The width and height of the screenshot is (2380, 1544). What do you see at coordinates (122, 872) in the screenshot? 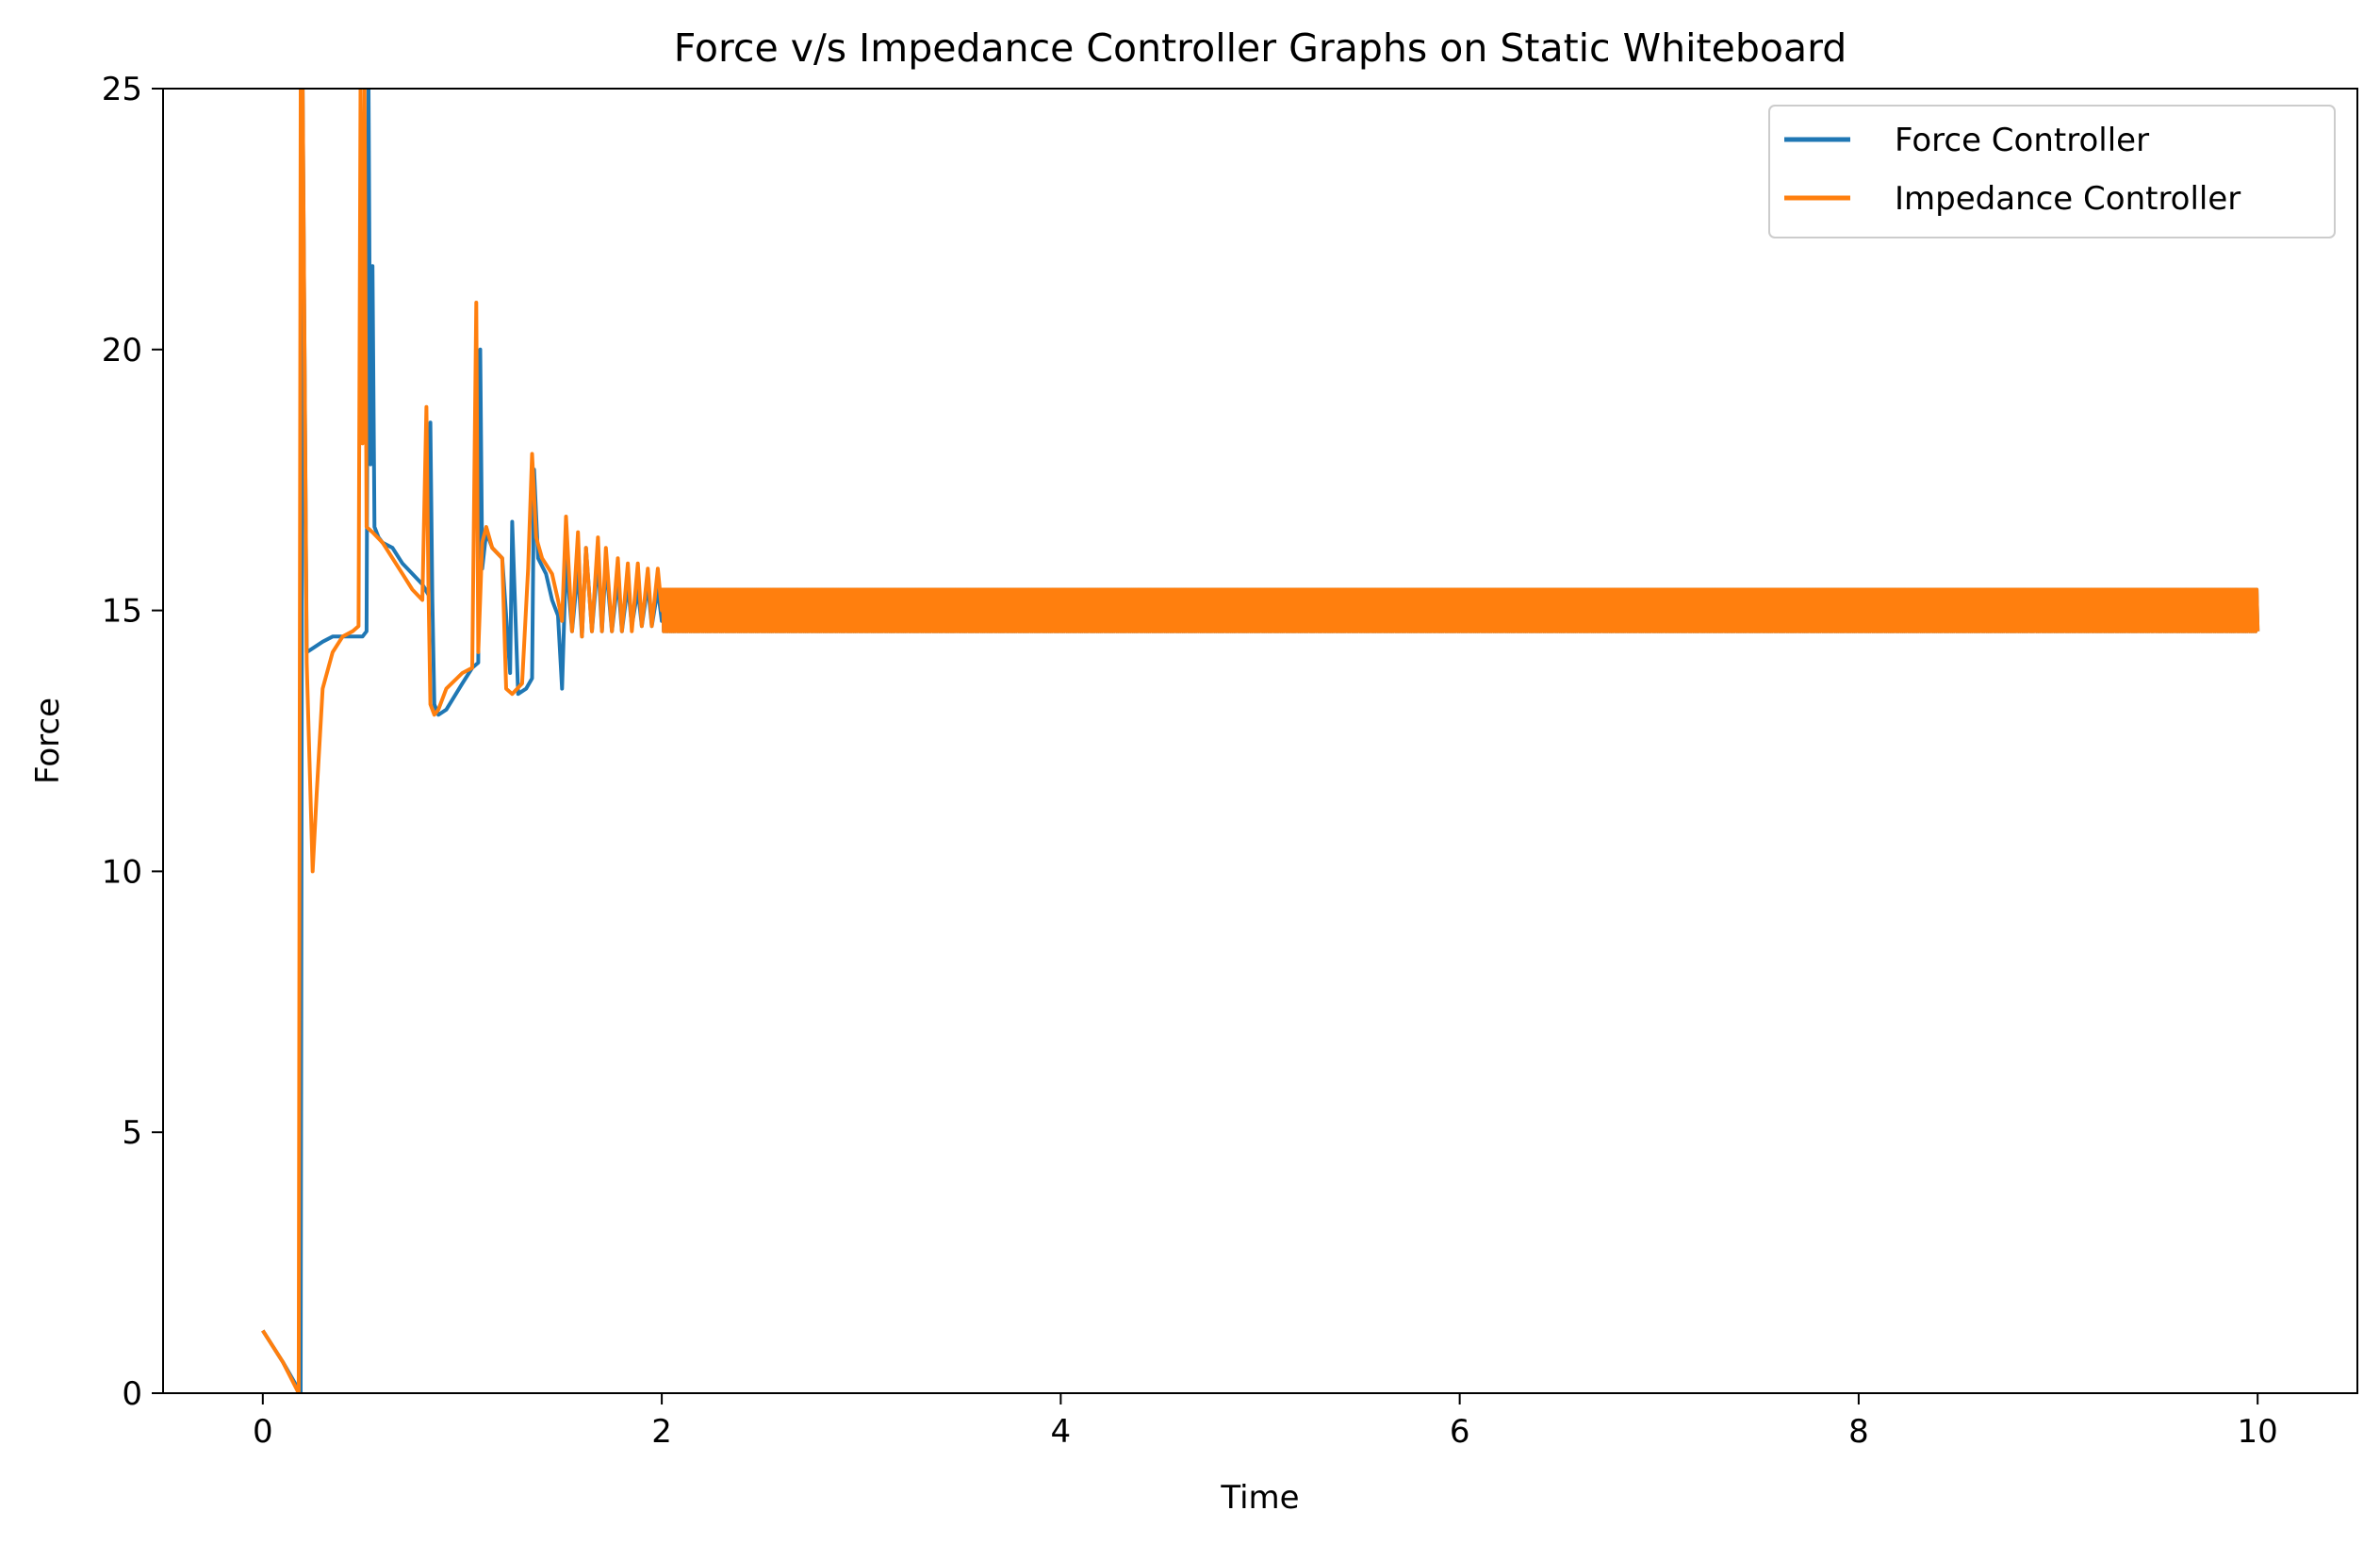
I see `y-tick-label: 10` at bounding box center [122, 872].